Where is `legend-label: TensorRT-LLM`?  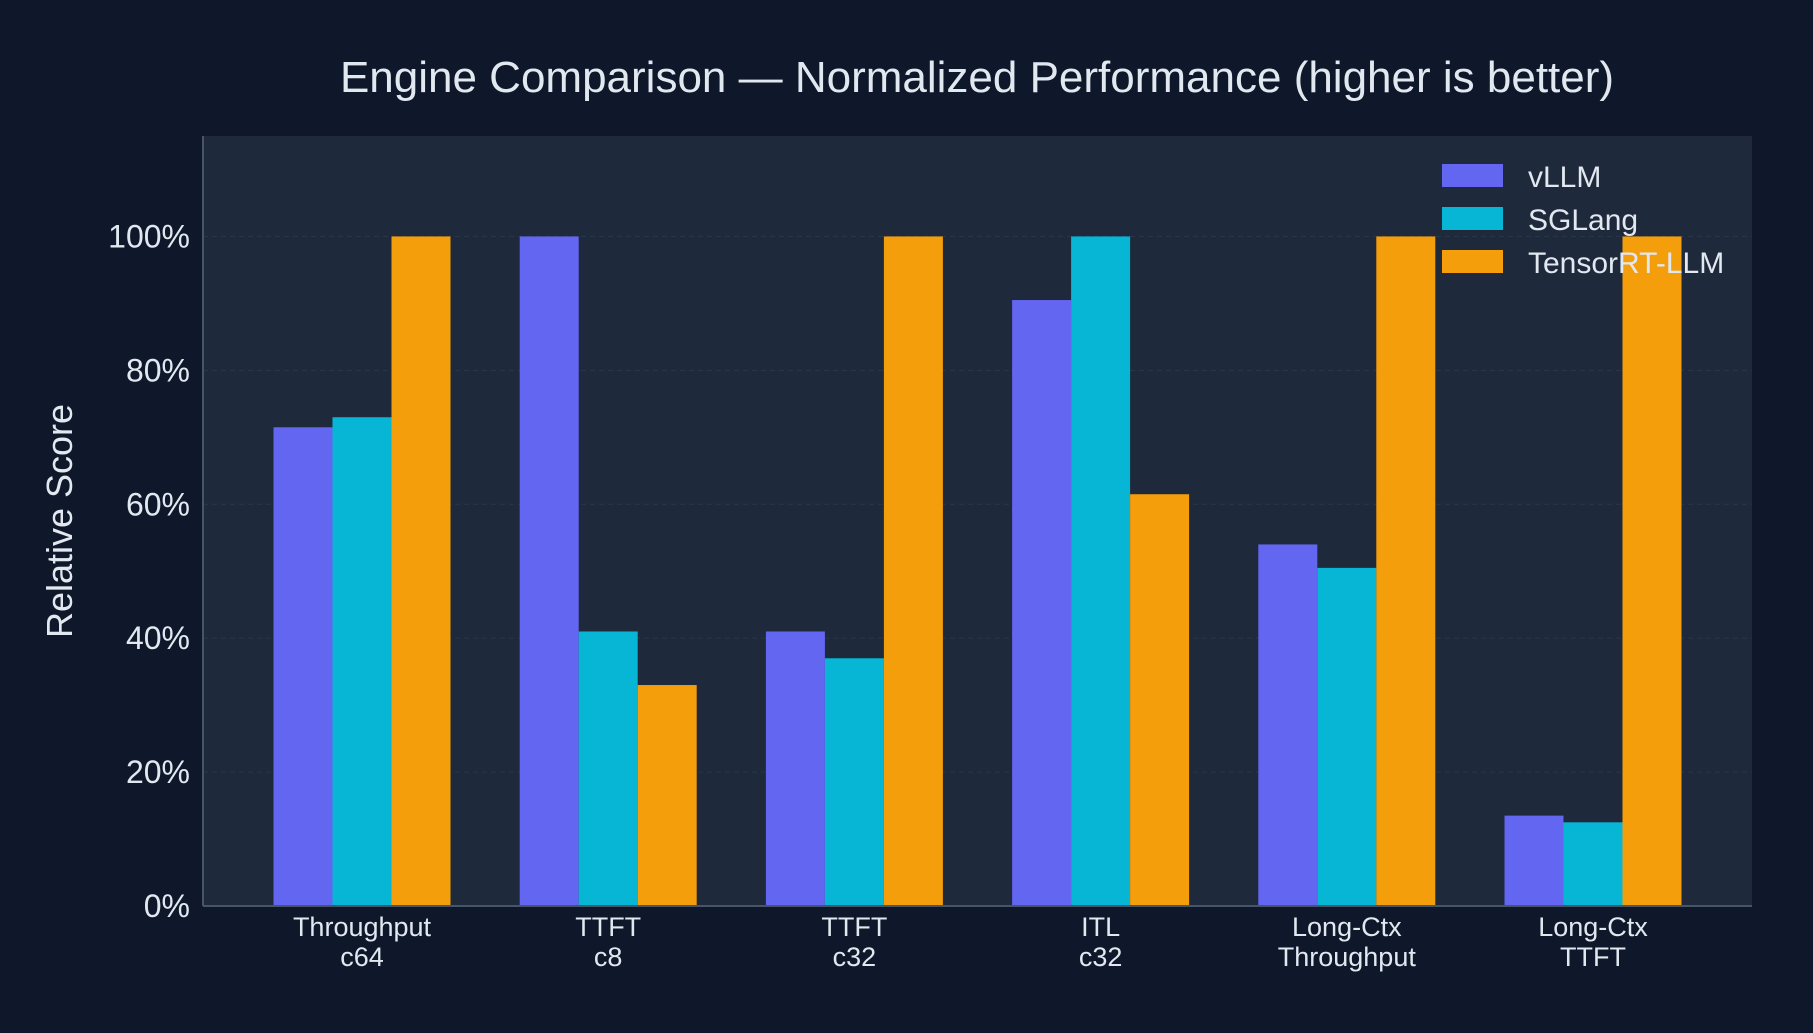
legend-label: TensorRT-LLM is located at coordinates (1626, 263).